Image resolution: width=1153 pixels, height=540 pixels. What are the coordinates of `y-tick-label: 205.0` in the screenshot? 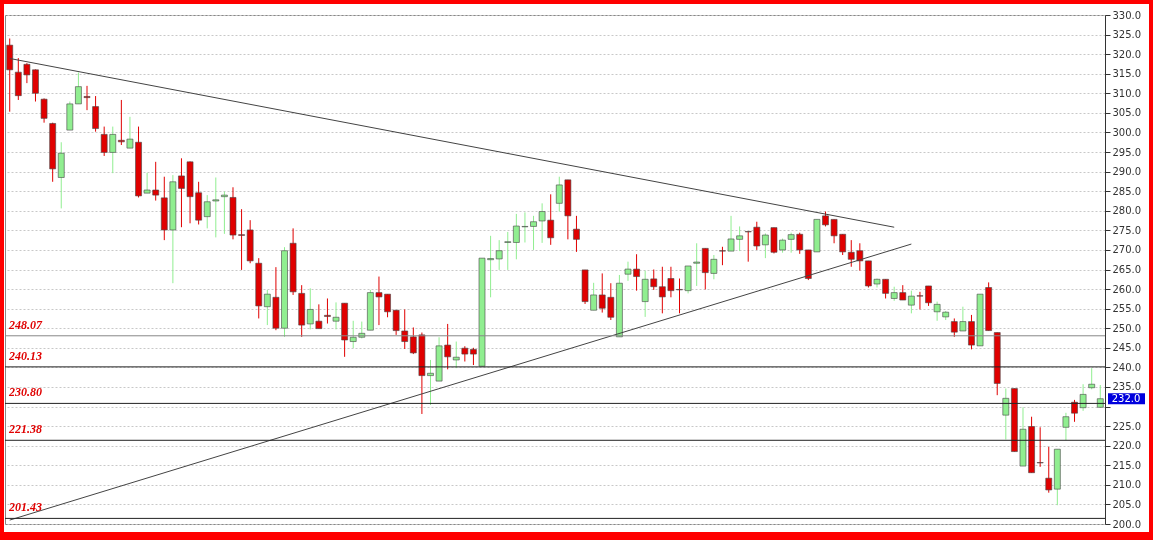 It's located at (1127, 504).